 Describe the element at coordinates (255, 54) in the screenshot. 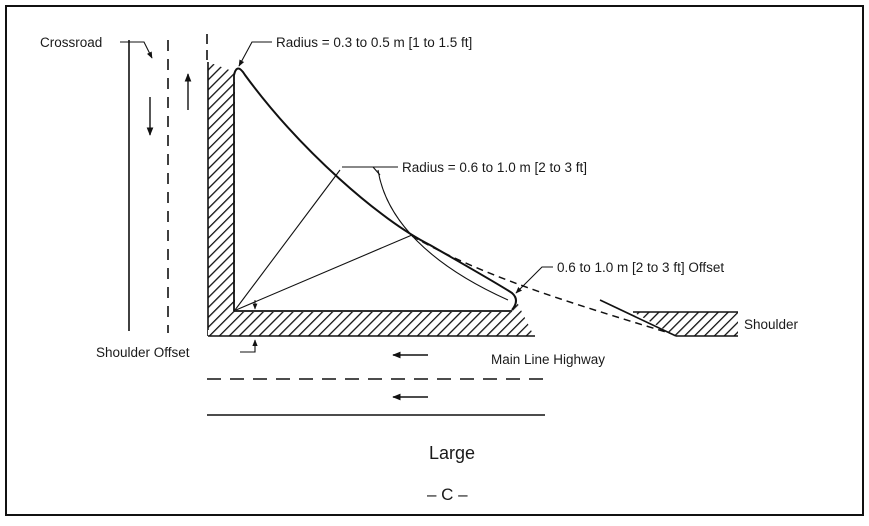

I see `radius-small-leader` at that location.